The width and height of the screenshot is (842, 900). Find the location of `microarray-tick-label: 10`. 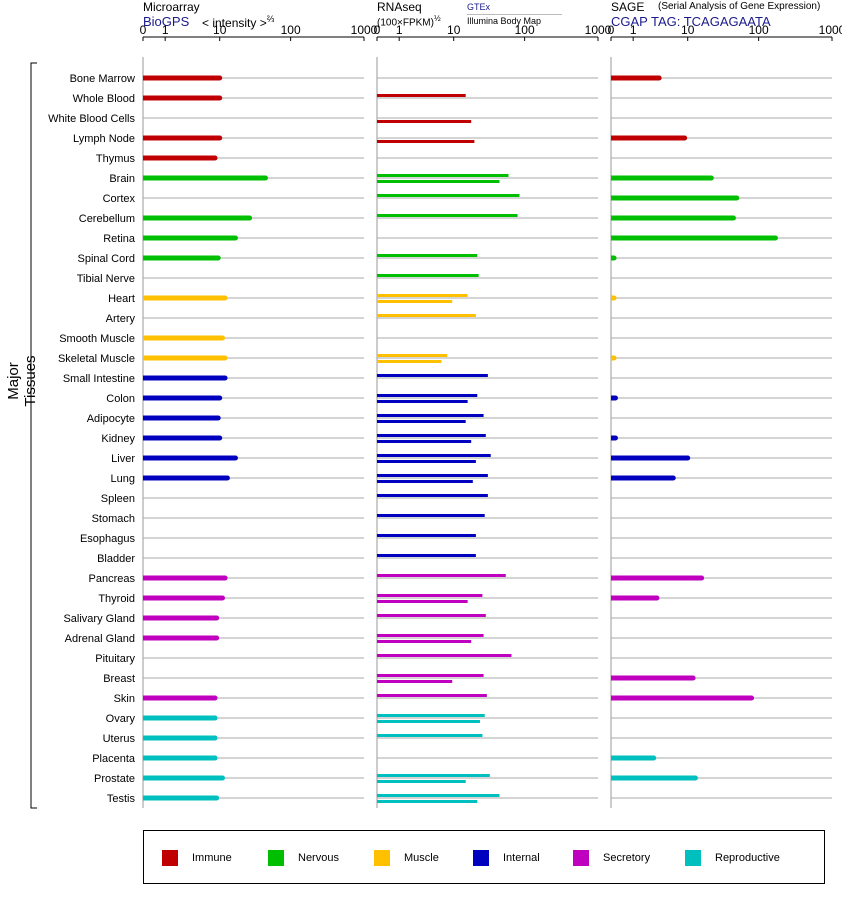

microarray-tick-label: 10 is located at coordinates (220, 30).